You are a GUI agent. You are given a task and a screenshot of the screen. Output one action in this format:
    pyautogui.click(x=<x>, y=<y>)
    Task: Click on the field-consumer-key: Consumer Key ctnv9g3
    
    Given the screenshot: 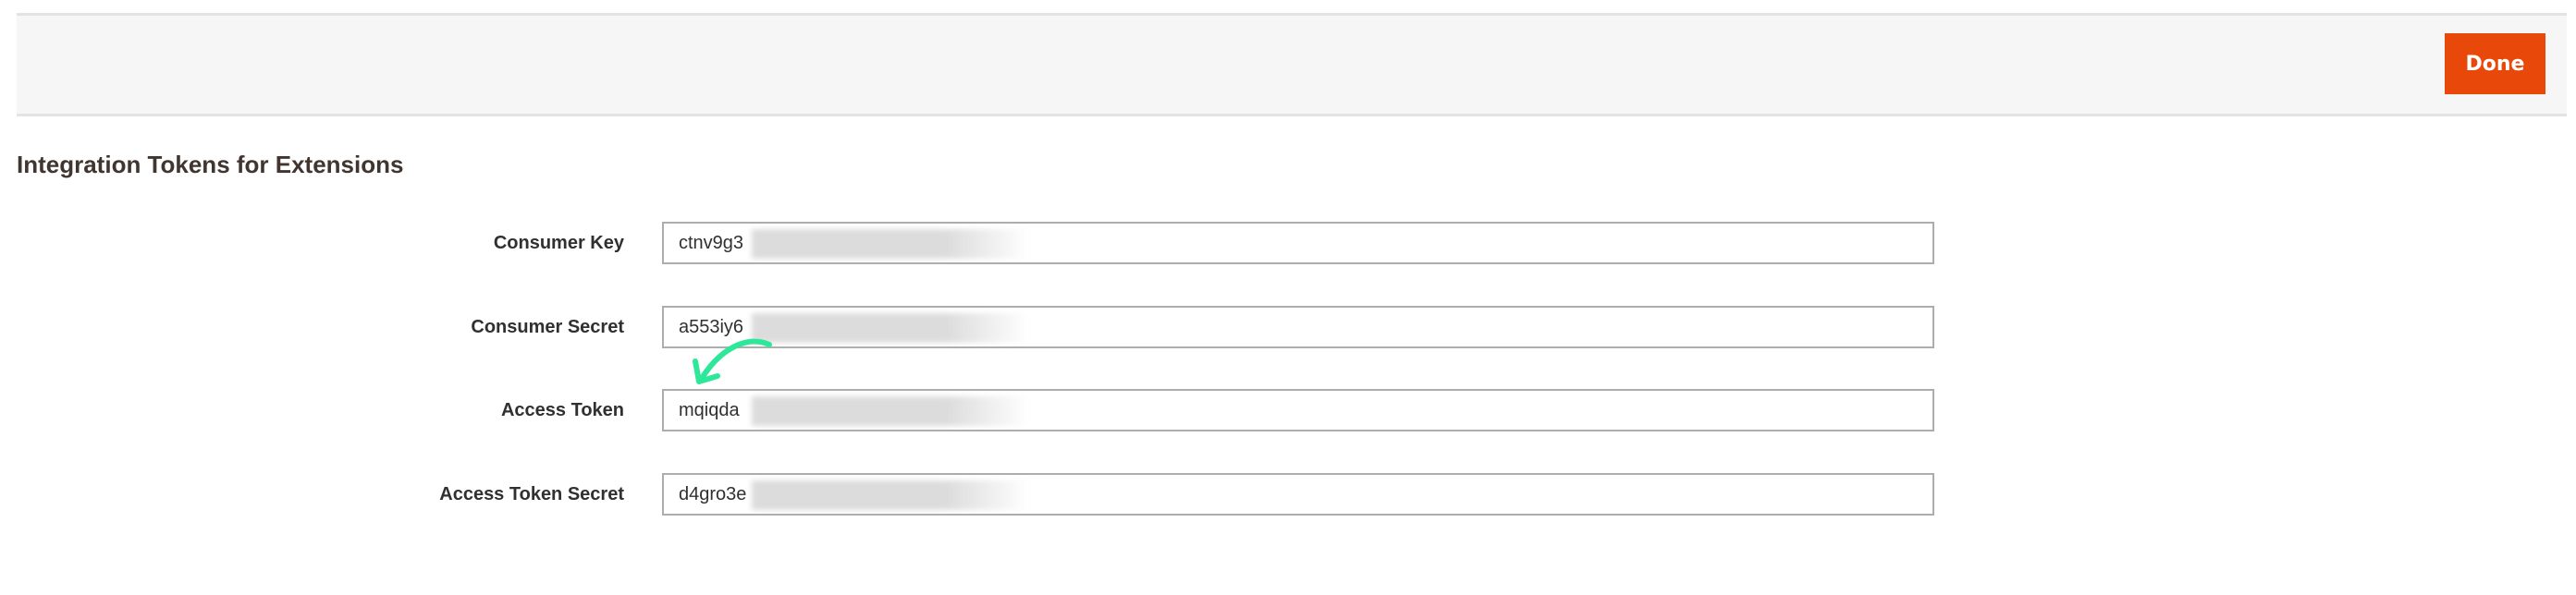 What is the action you would take?
    pyautogui.click(x=971, y=243)
    